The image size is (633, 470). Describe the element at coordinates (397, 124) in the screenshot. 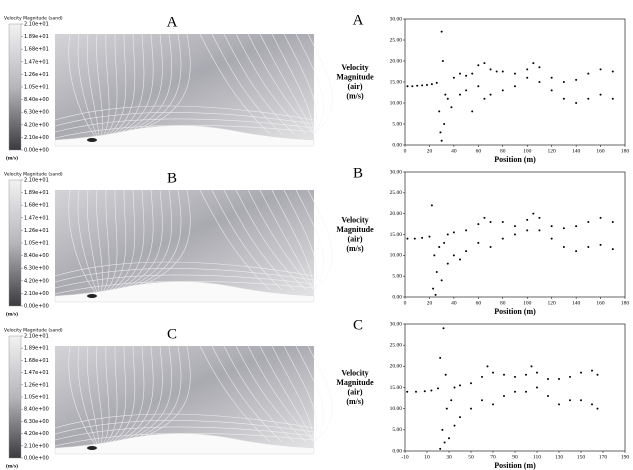

I see `y-tick-label: 5.00` at that location.